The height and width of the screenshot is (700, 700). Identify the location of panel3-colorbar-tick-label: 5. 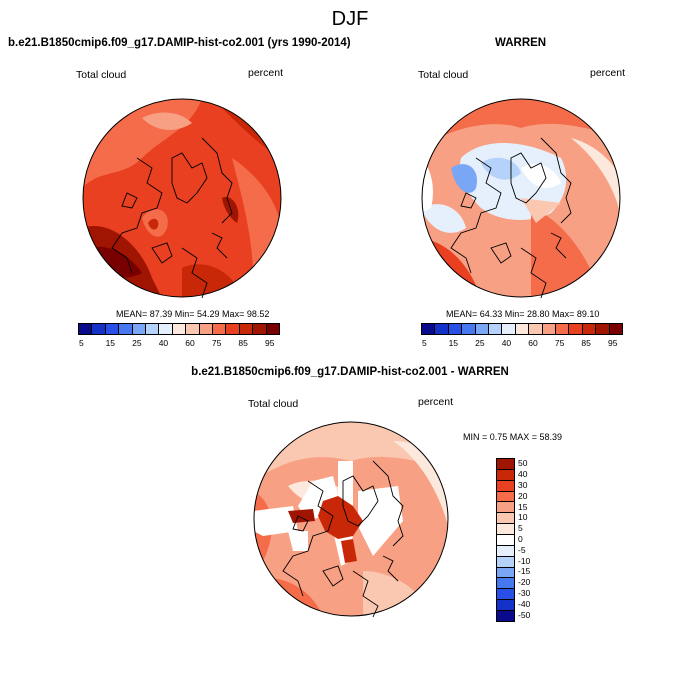
(520, 528).